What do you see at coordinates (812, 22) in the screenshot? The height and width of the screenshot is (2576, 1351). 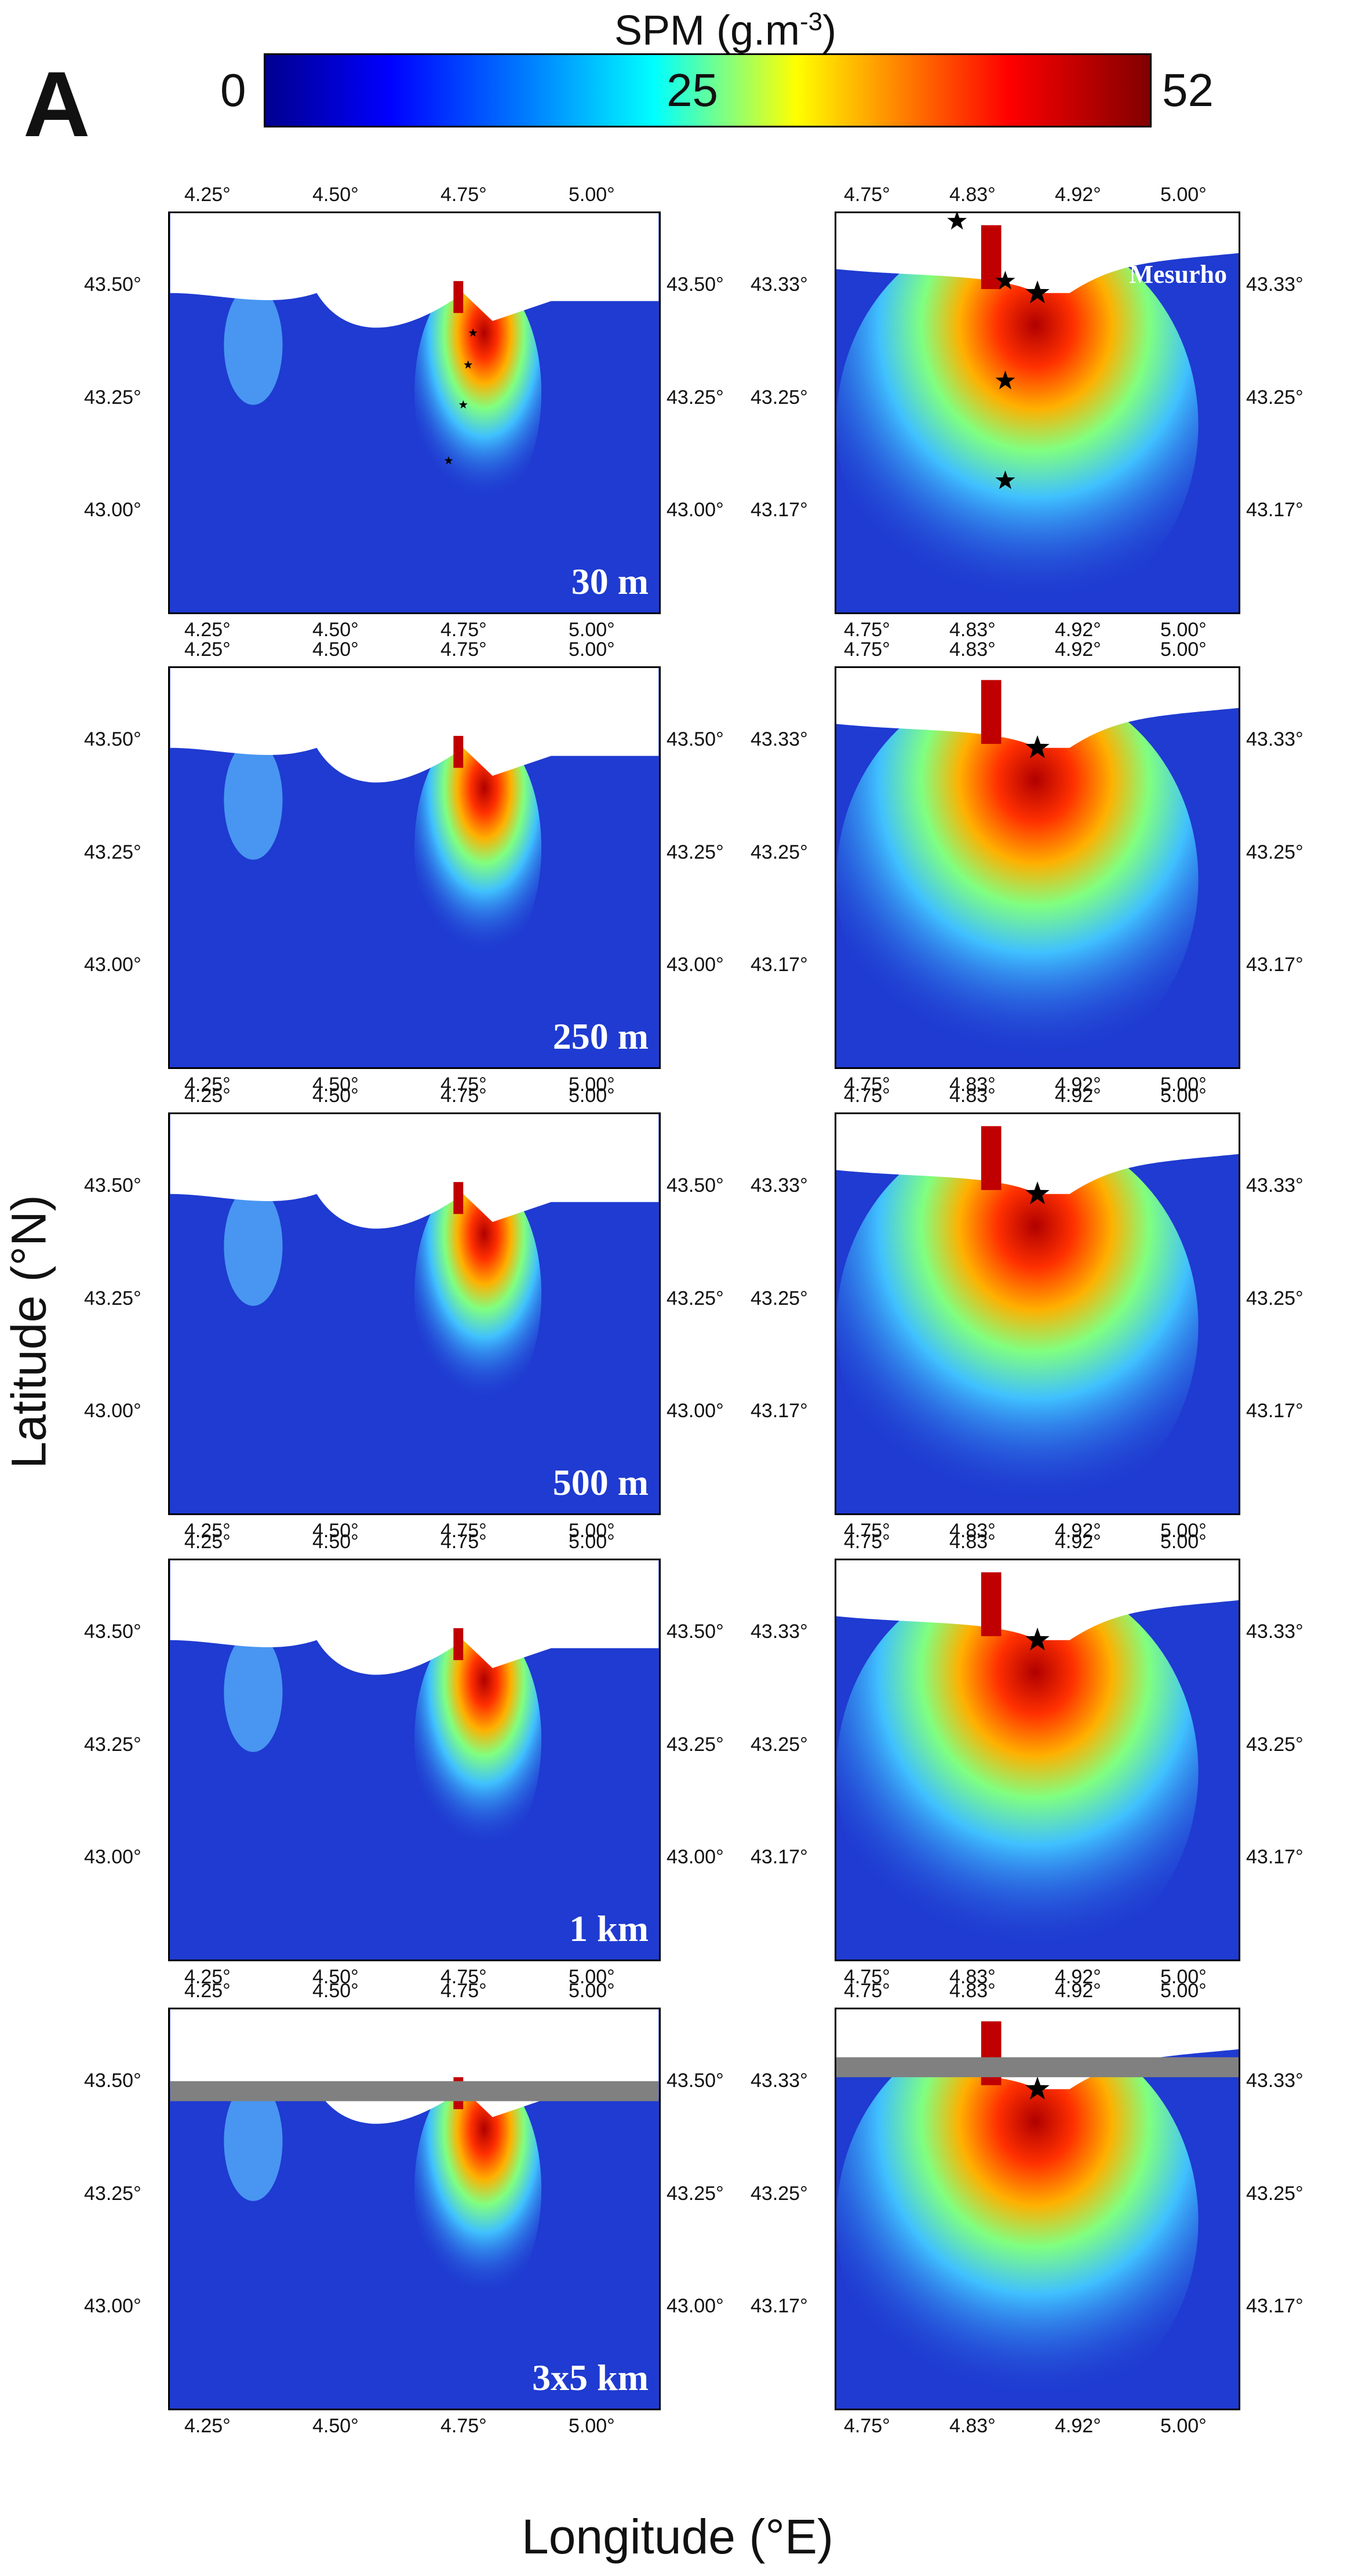 I see `colorbar-title-sup: -3` at bounding box center [812, 22].